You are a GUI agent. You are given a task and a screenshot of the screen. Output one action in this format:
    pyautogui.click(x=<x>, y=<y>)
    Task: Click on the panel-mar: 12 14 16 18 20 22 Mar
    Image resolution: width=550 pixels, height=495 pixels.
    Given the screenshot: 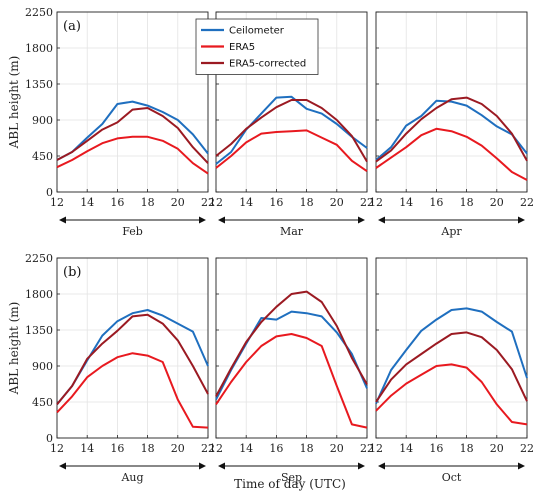 What is the action you would take?
    pyautogui.click(x=291, y=124)
    